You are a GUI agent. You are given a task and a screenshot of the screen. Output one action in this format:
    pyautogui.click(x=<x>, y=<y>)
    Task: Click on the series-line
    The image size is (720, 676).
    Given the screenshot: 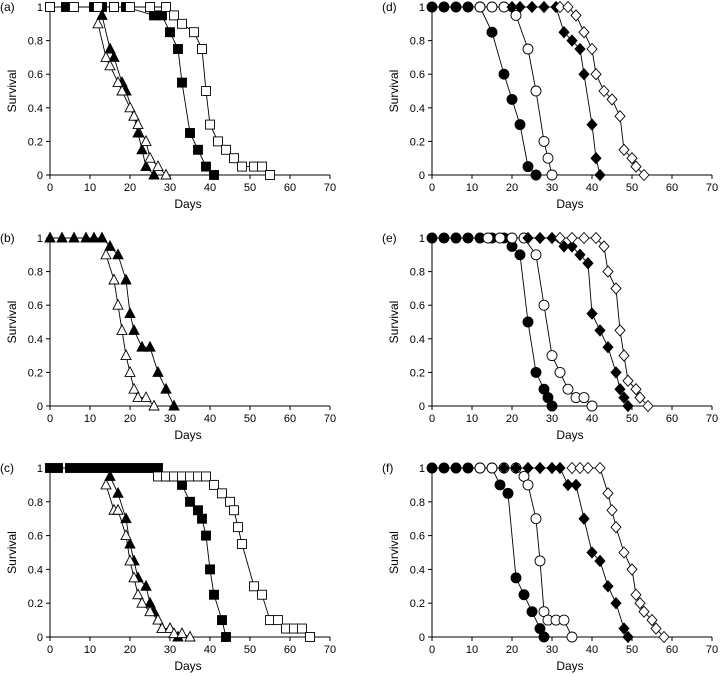 What is the action you would take?
    pyautogui.click(x=138, y=552)
    